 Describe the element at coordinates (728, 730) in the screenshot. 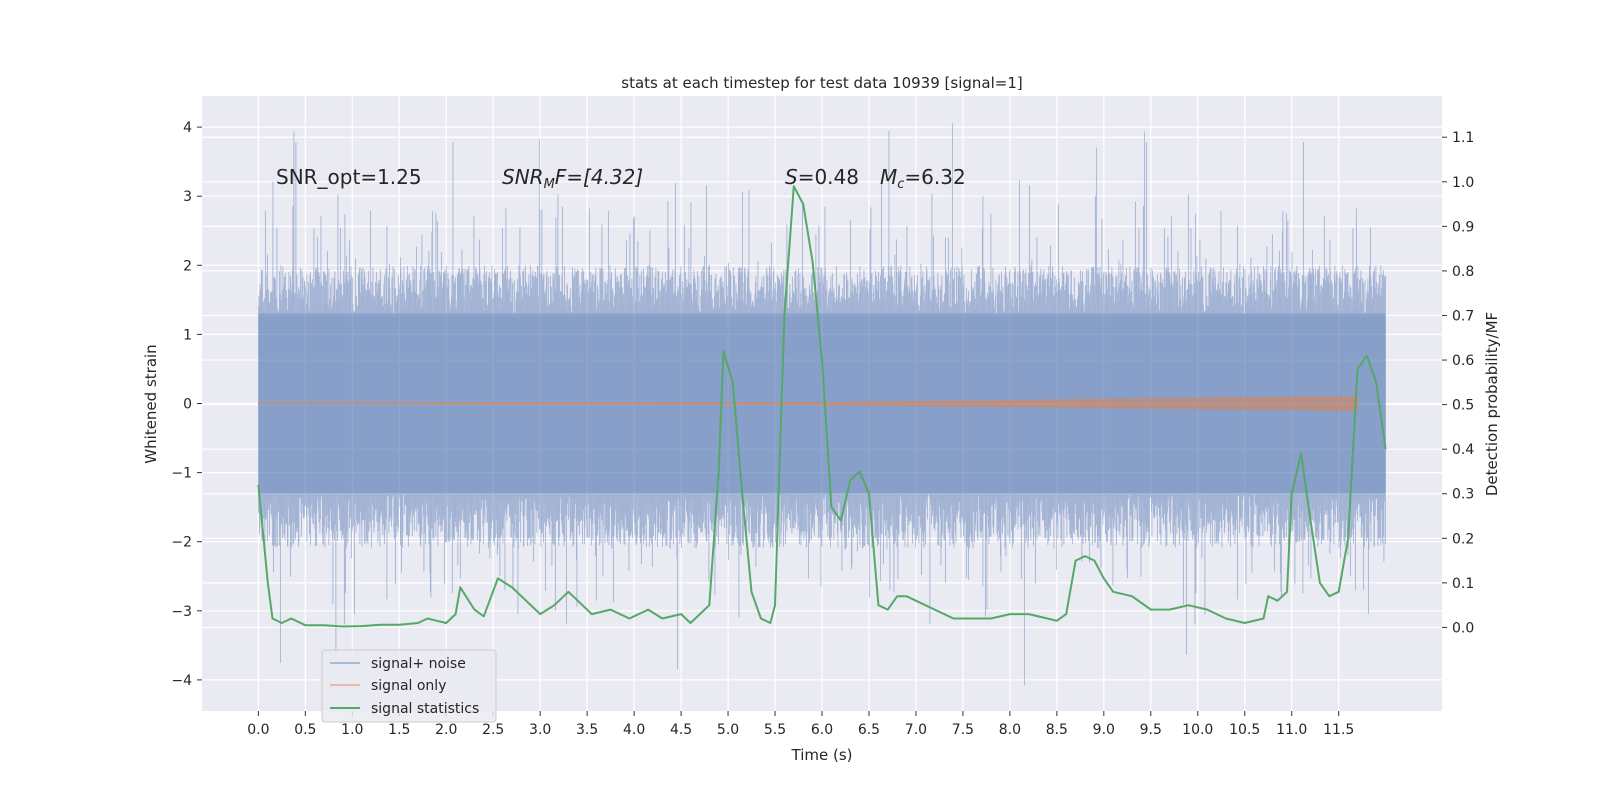

I see `x-tick-label: 5.0` at that location.